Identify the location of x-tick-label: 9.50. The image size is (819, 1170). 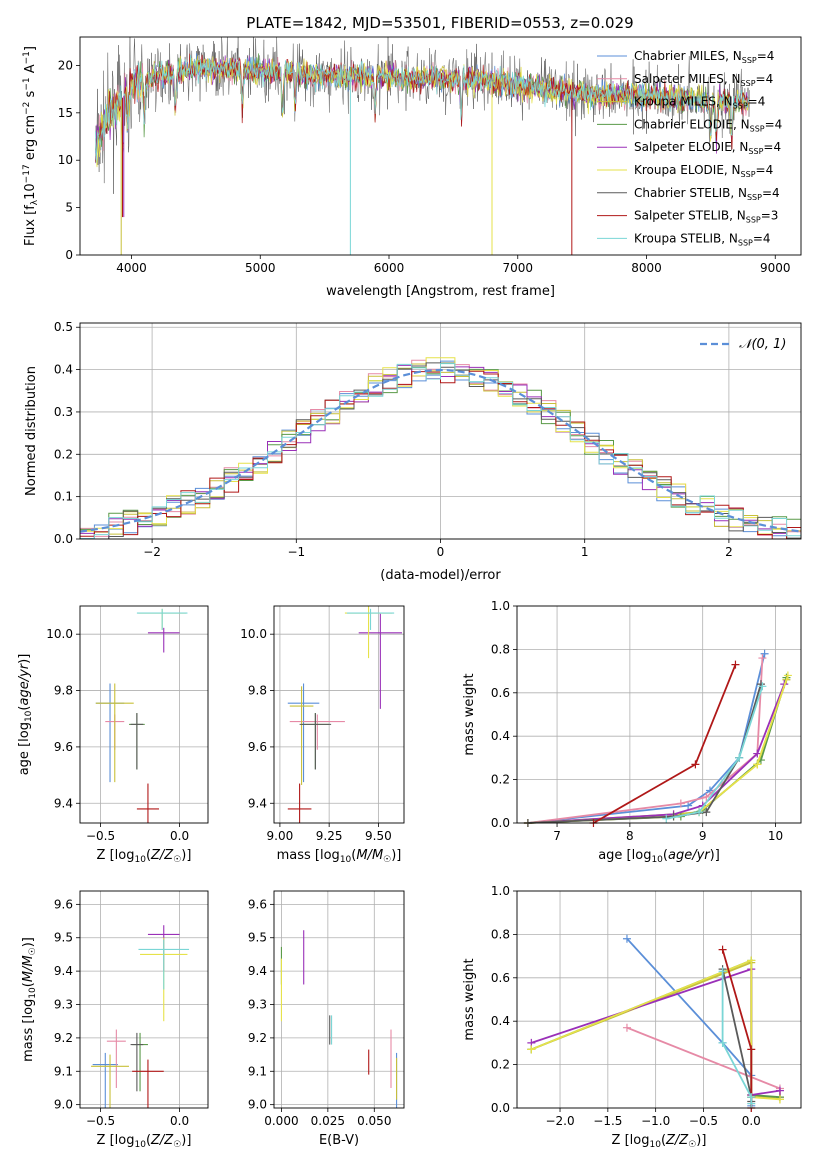
(378, 836).